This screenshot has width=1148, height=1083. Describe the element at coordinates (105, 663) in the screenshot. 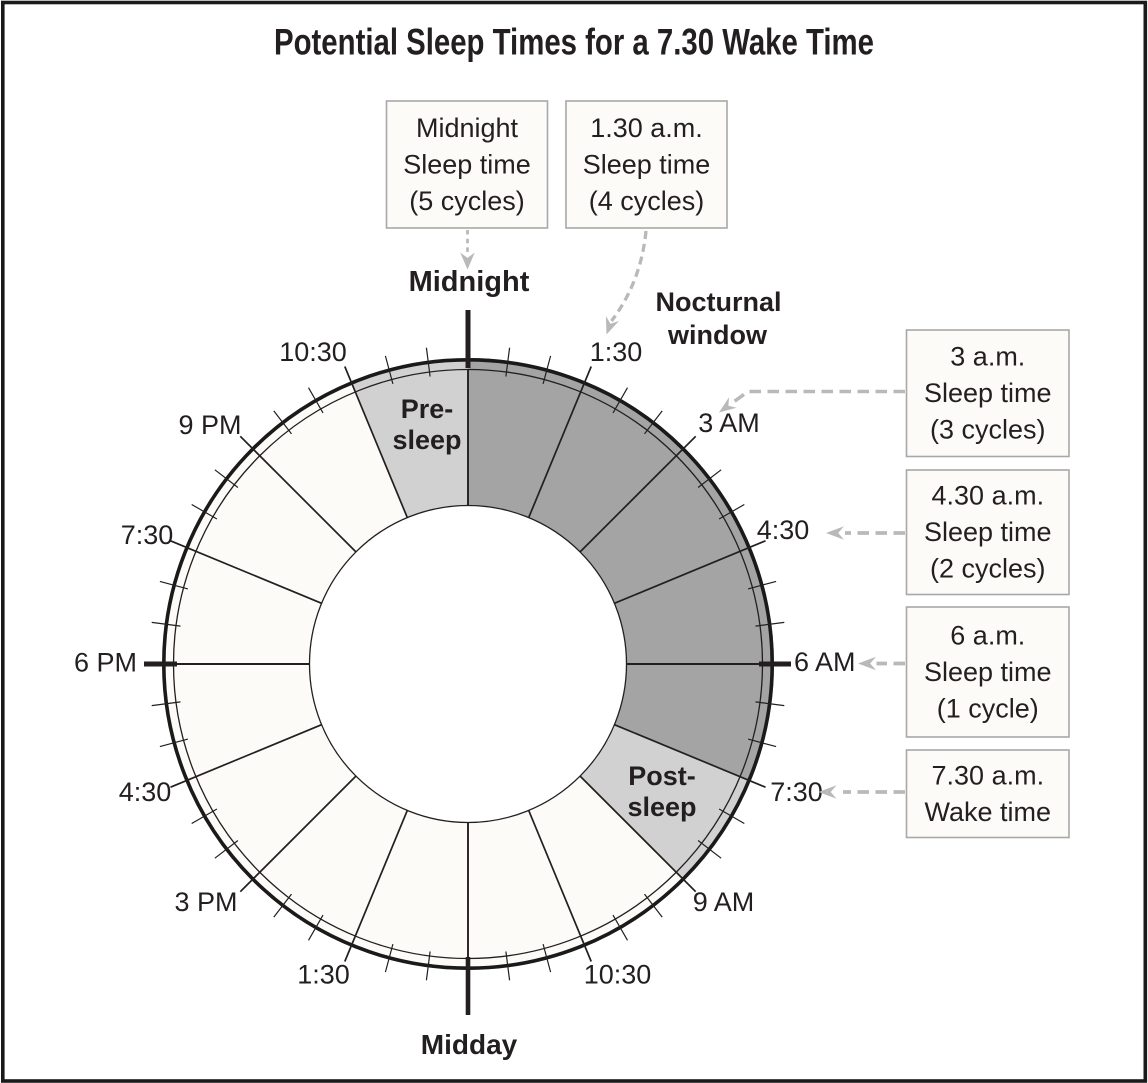

I see `svg-text: 6 PM` at that location.